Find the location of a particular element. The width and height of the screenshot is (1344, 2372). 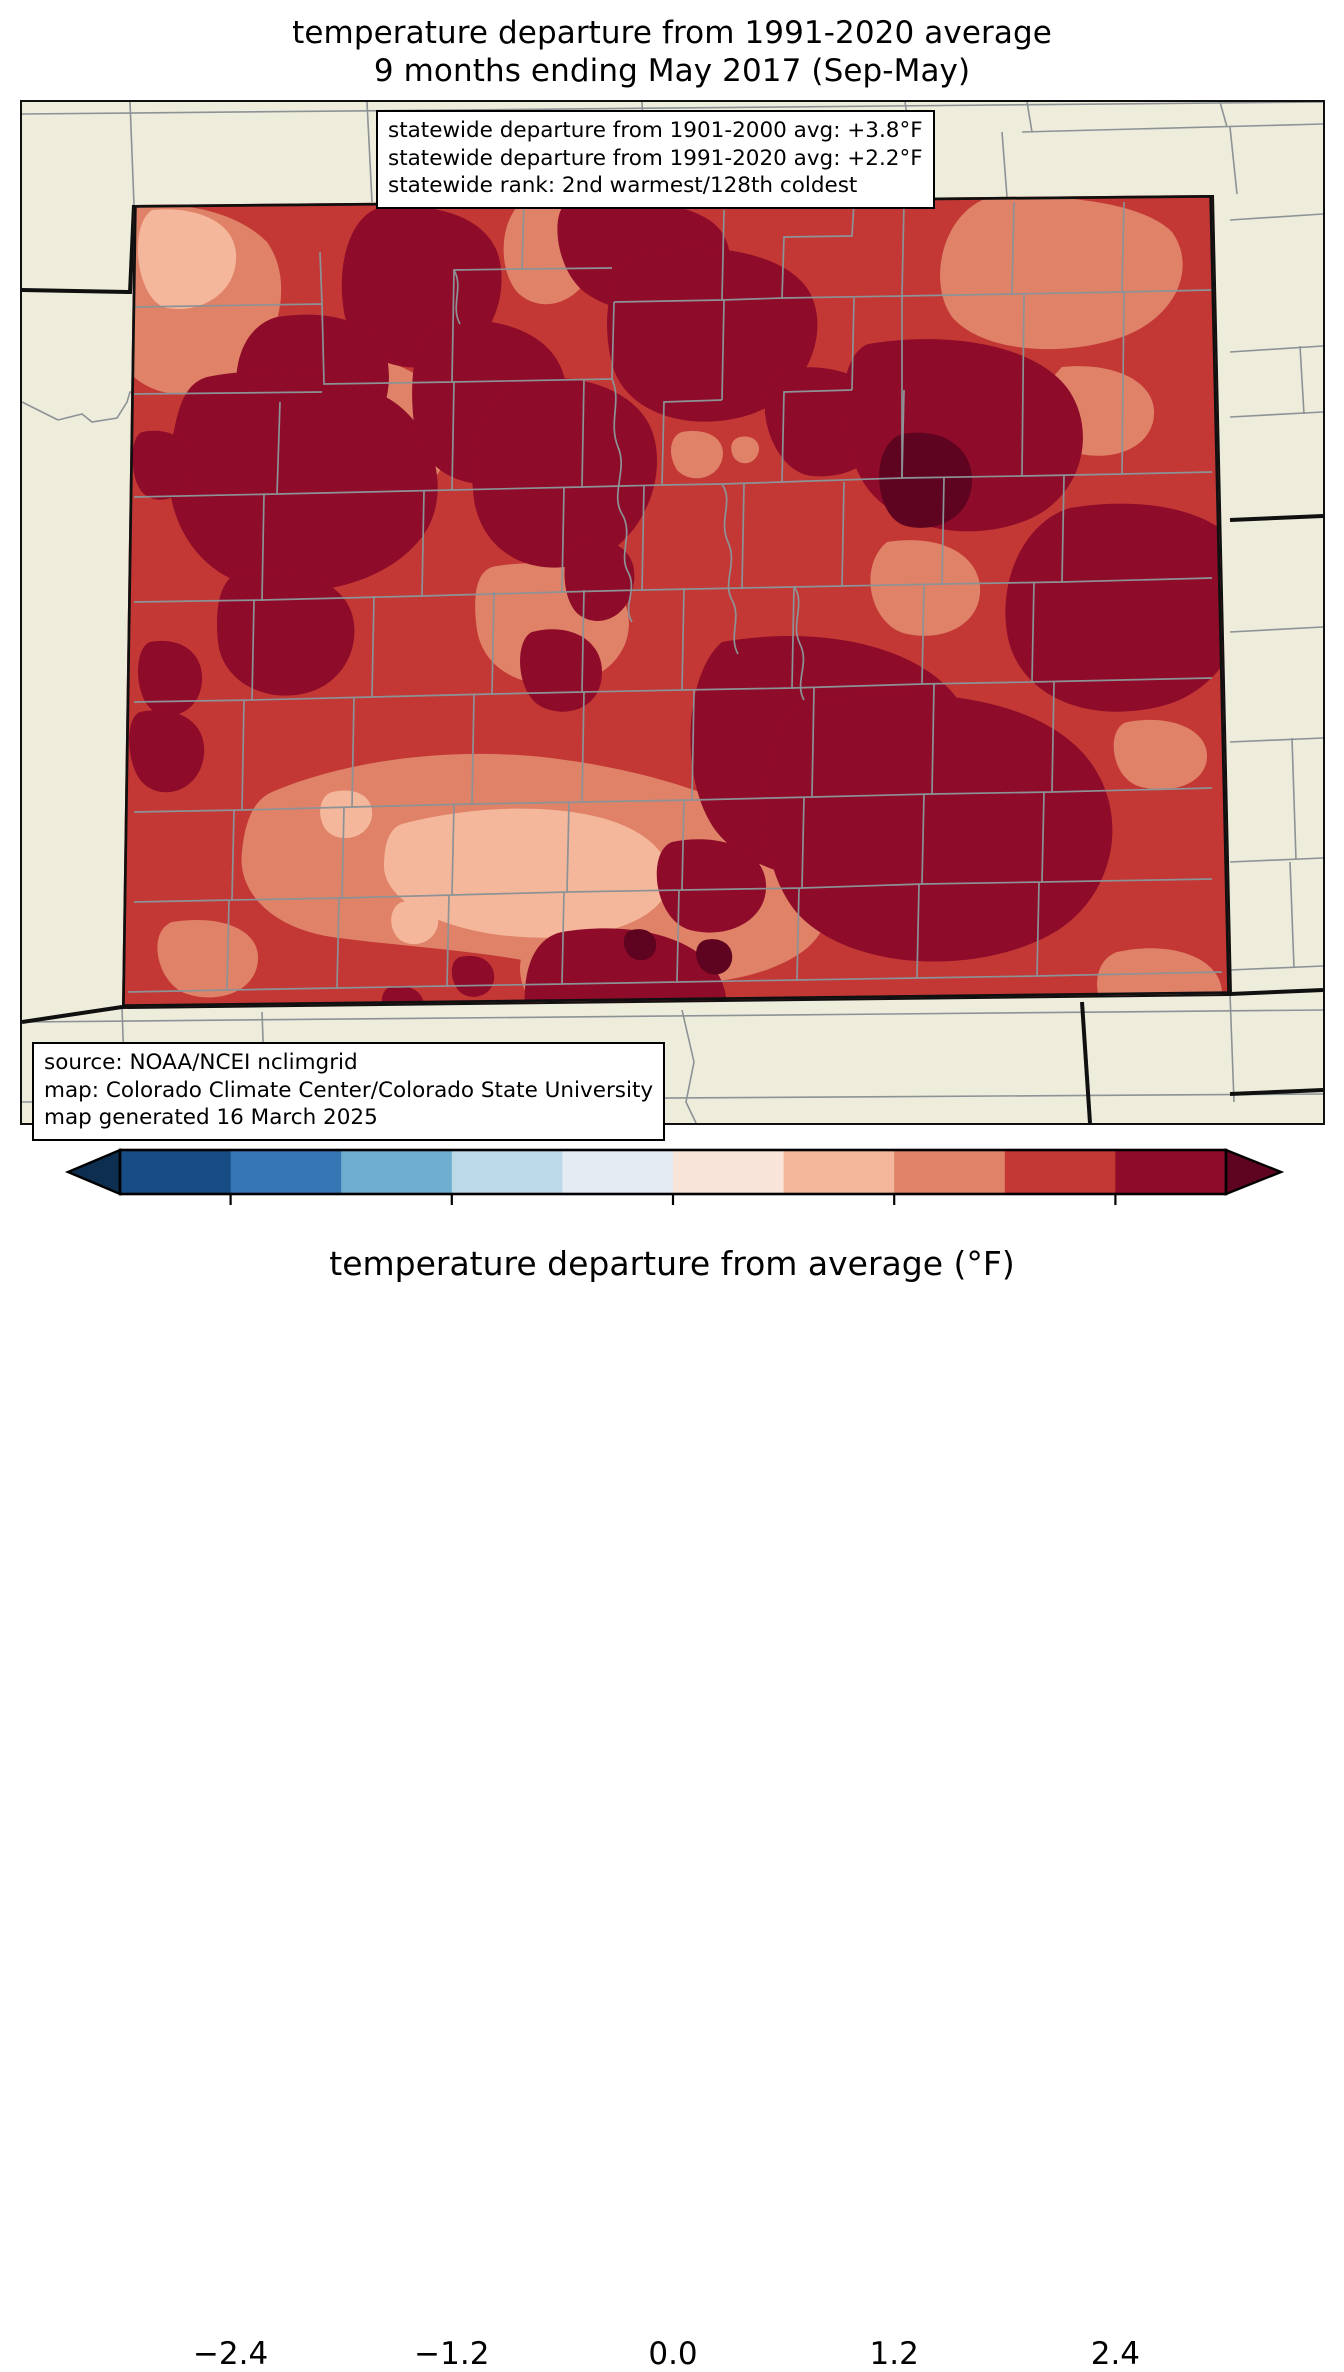

colorbar-over-arrow is located at coordinates (1254, 1172).